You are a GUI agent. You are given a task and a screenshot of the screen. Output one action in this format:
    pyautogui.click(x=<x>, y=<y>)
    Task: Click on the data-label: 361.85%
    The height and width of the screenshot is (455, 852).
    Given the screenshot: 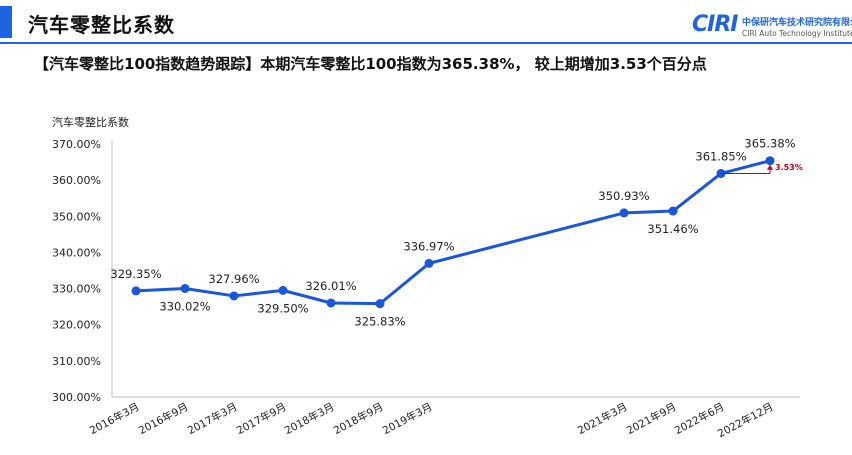 What is the action you would take?
    pyautogui.click(x=720, y=156)
    